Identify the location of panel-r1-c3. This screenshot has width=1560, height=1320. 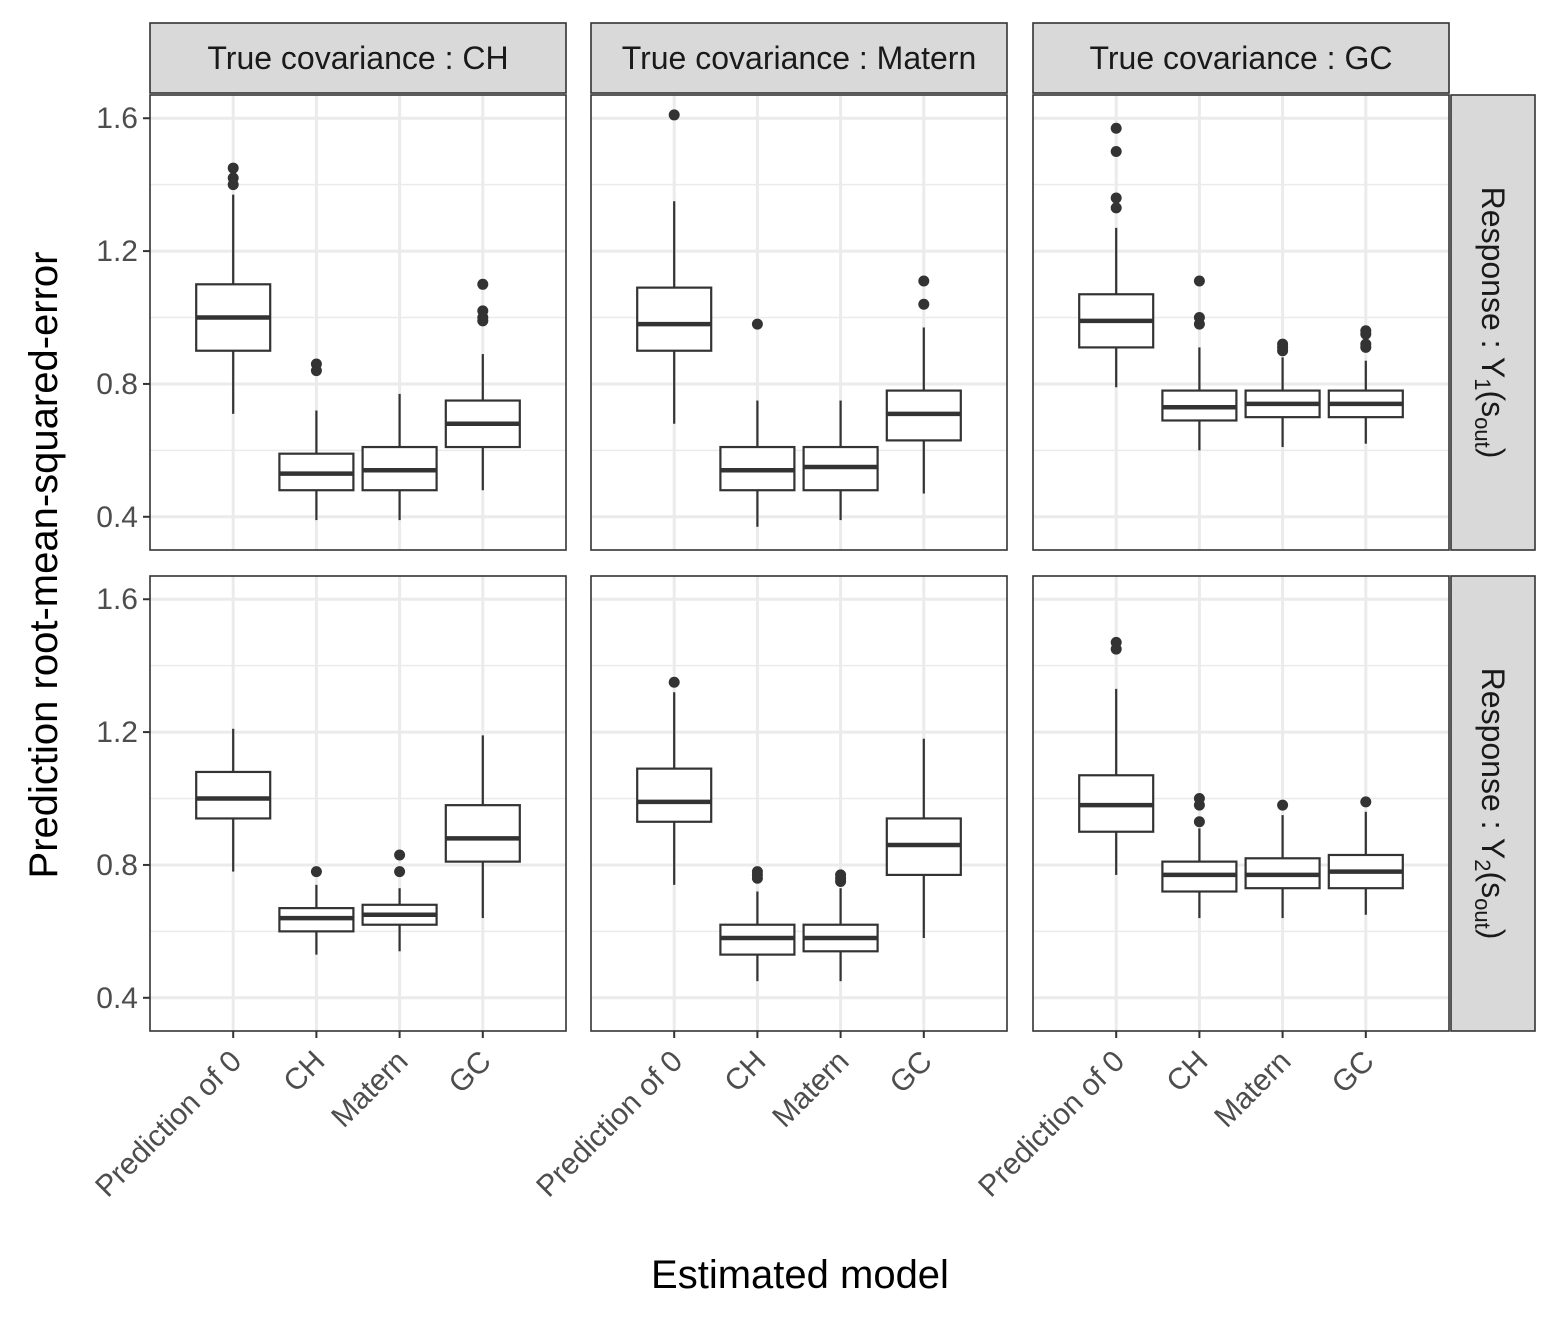
(1241, 322).